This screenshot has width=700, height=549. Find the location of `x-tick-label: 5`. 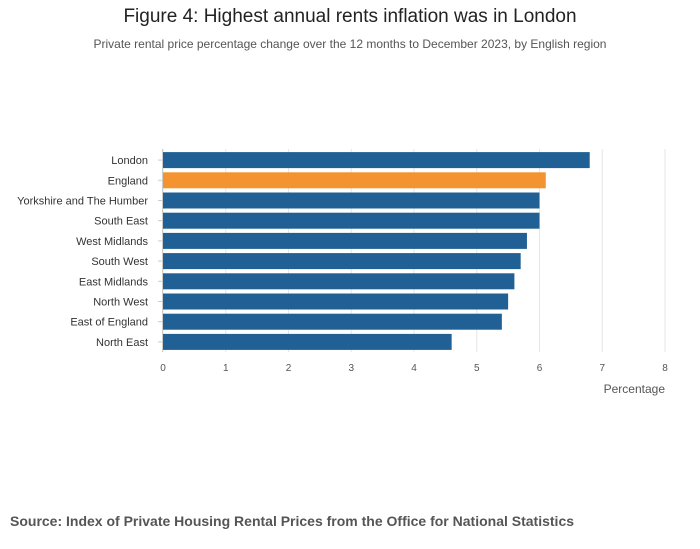

x-tick-label: 5 is located at coordinates (477, 368).